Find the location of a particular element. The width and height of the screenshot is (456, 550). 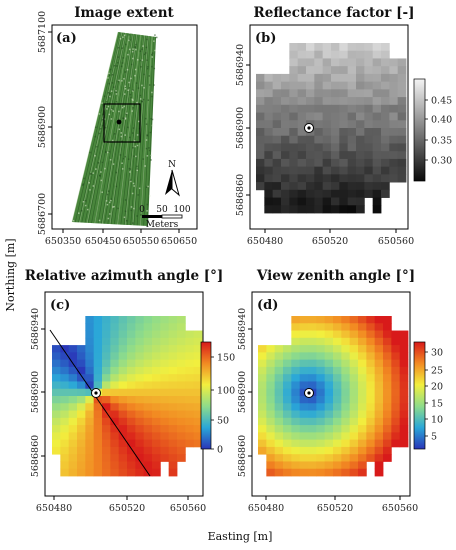

colorbar-tick-label: 0.40 is located at coordinates (441, 120).